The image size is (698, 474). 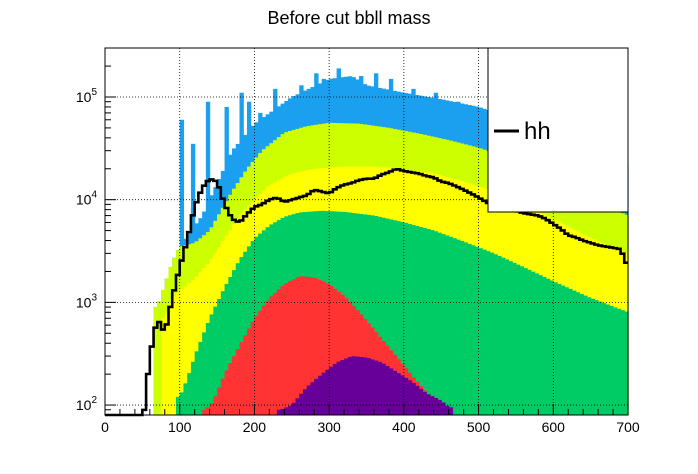 I want to click on x-tick-label: 300, so click(x=329, y=427).